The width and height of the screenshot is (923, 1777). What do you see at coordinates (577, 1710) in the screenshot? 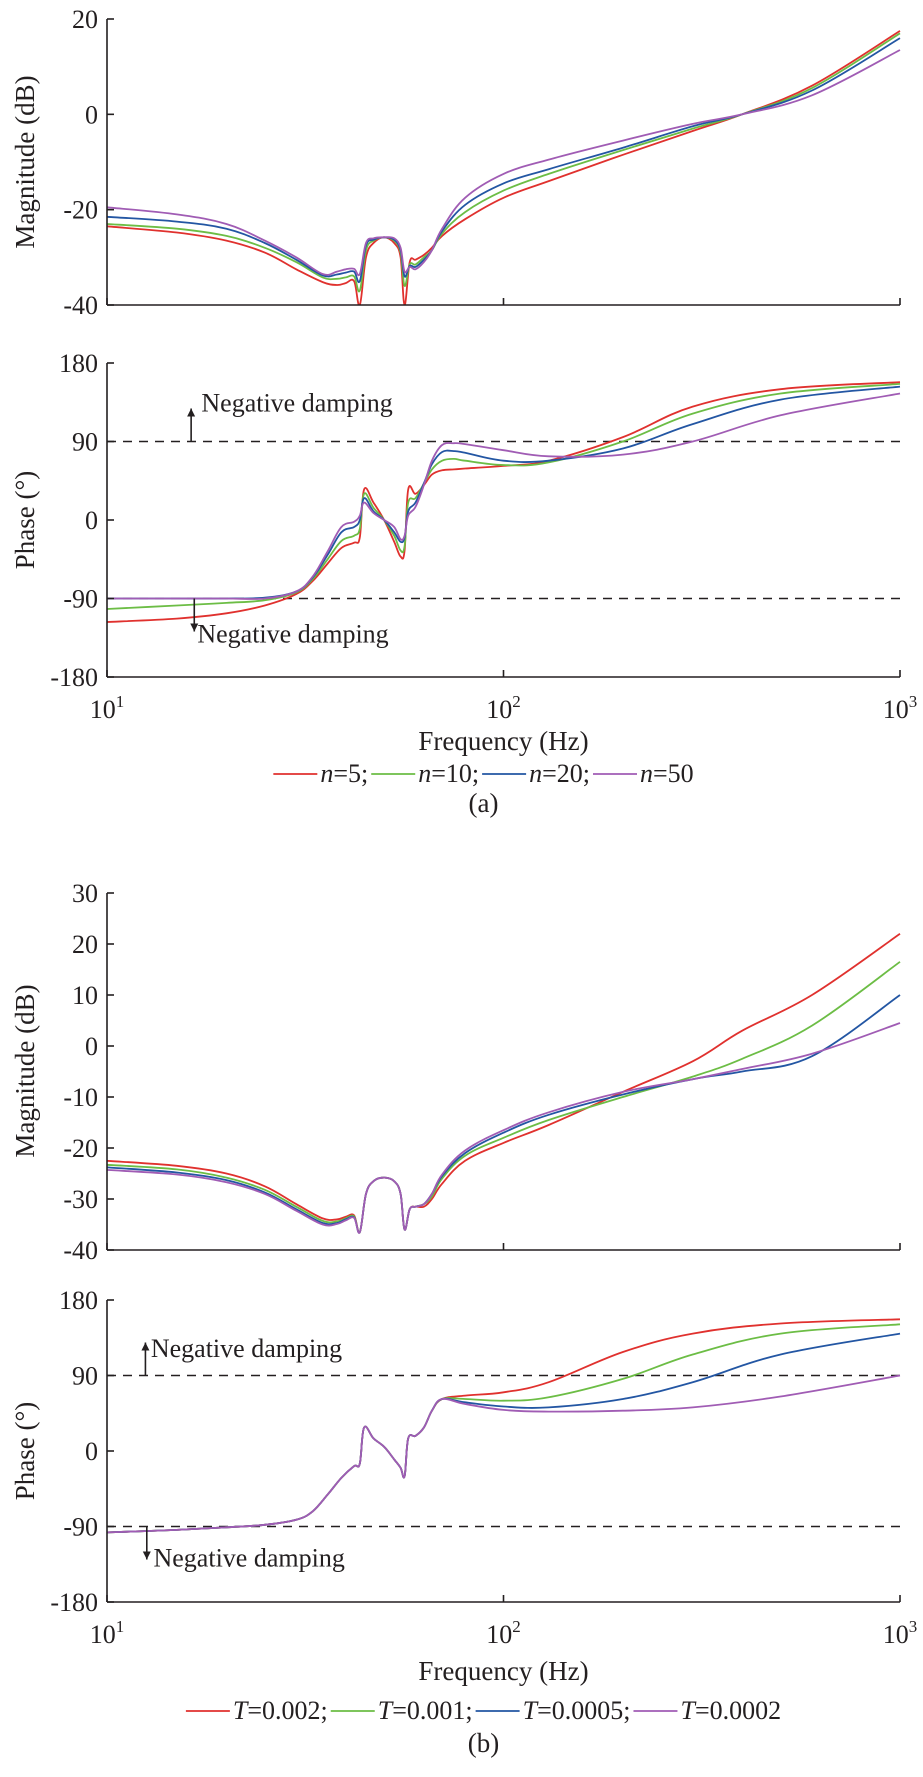
I see `legend-label: T=0.0005;` at bounding box center [577, 1710].